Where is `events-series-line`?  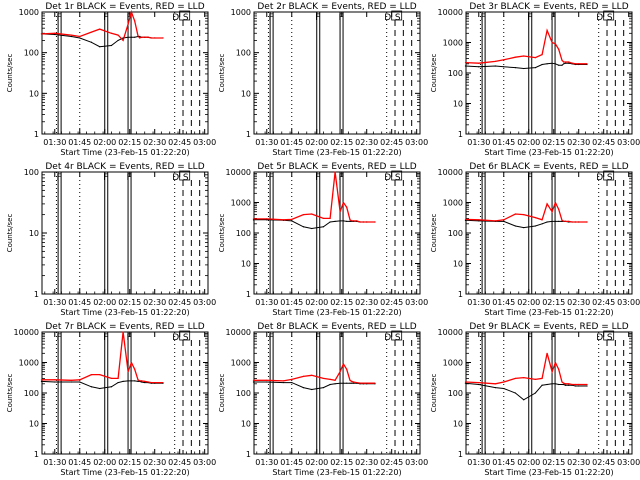 events-series-line is located at coordinates (102, 40).